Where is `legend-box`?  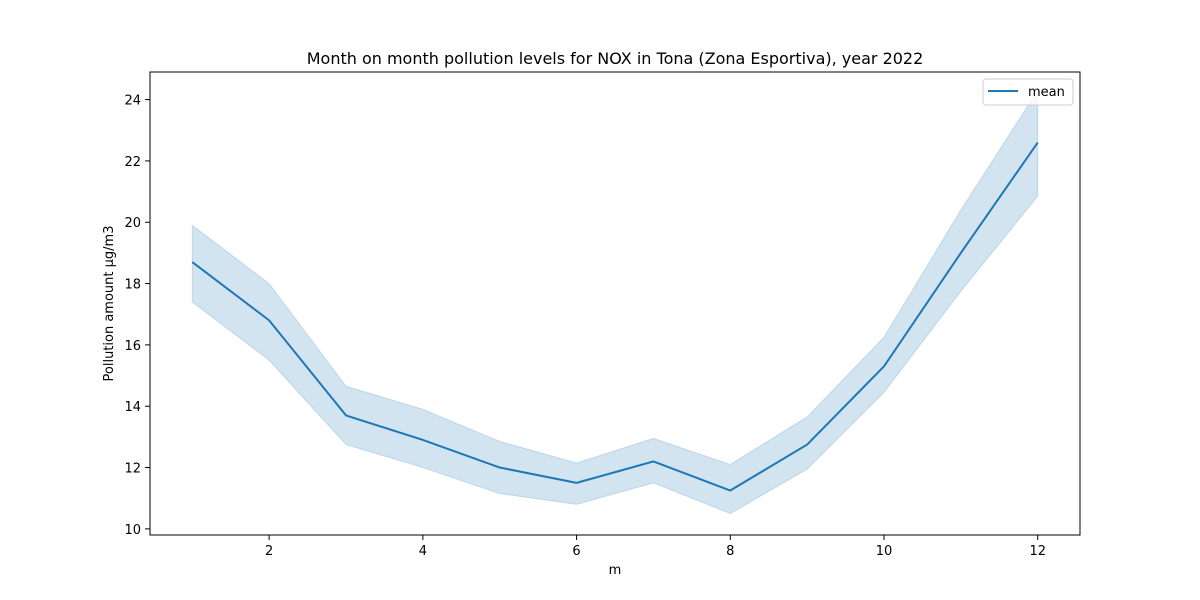 legend-box is located at coordinates (1028, 92).